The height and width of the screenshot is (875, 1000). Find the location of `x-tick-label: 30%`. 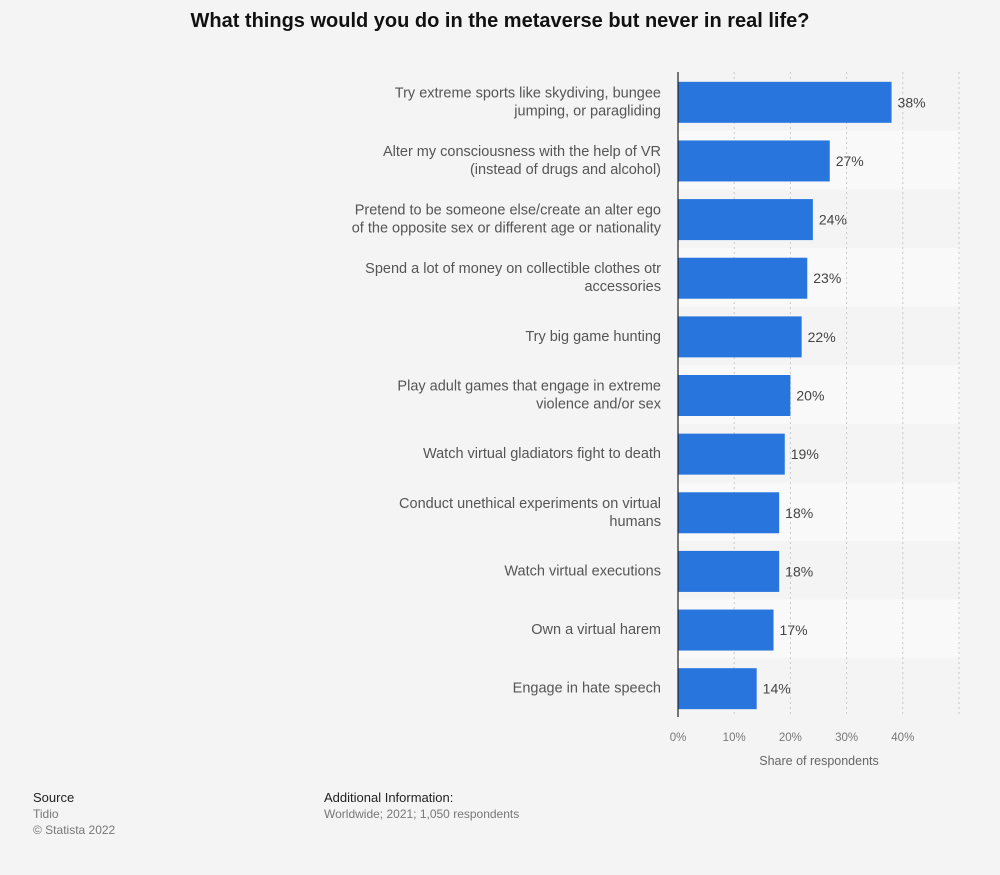

x-tick-label: 30% is located at coordinates (846, 738).